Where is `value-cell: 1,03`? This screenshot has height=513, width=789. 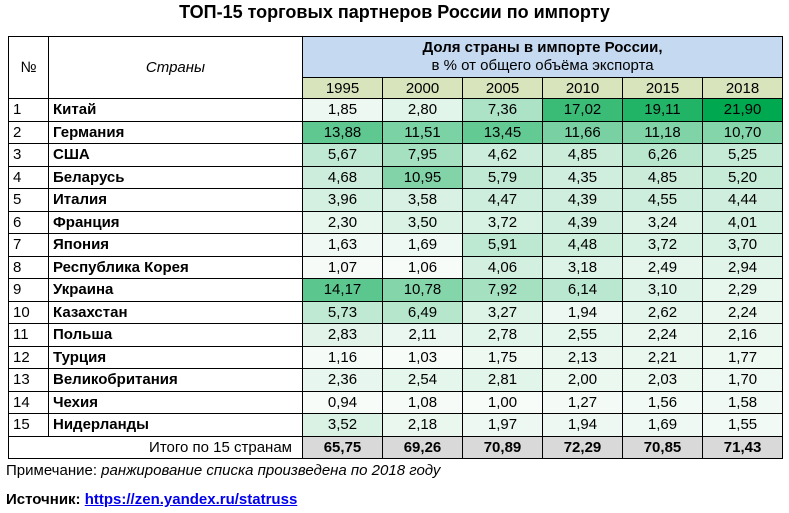
value-cell: 1,03 is located at coordinates (422, 357).